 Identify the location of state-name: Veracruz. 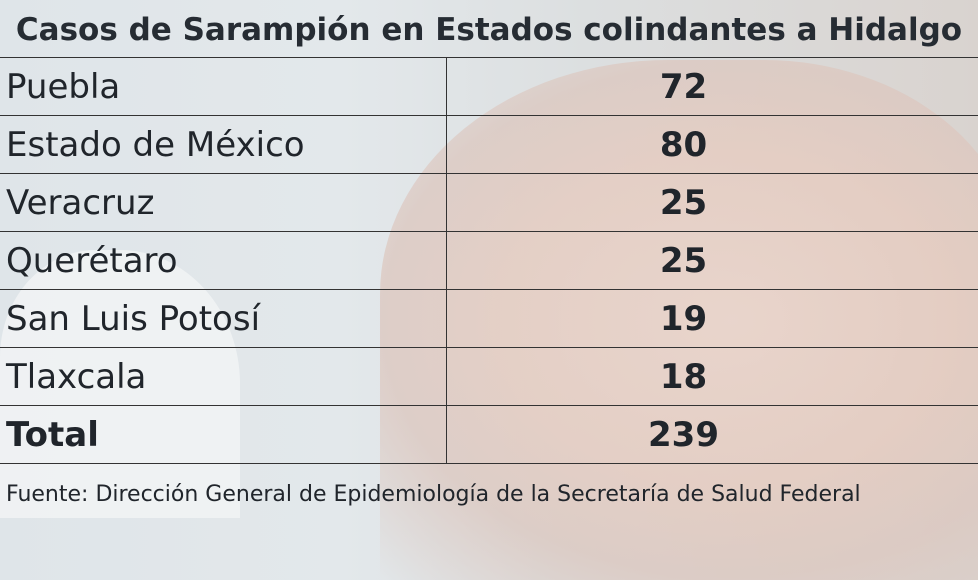
(223, 203).